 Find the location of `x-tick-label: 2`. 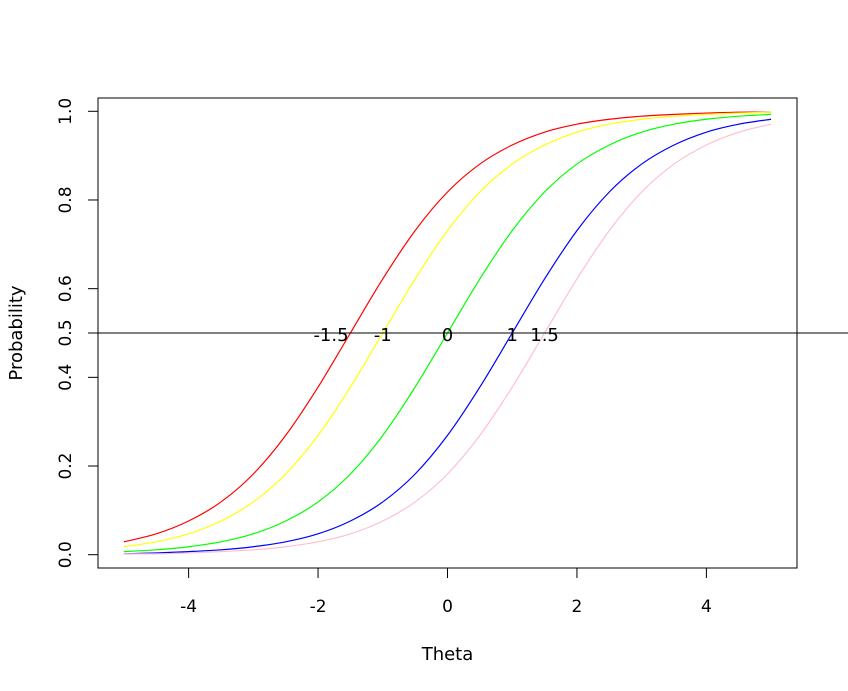

x-tick-label: 2 is located at coordinates (577, 607).